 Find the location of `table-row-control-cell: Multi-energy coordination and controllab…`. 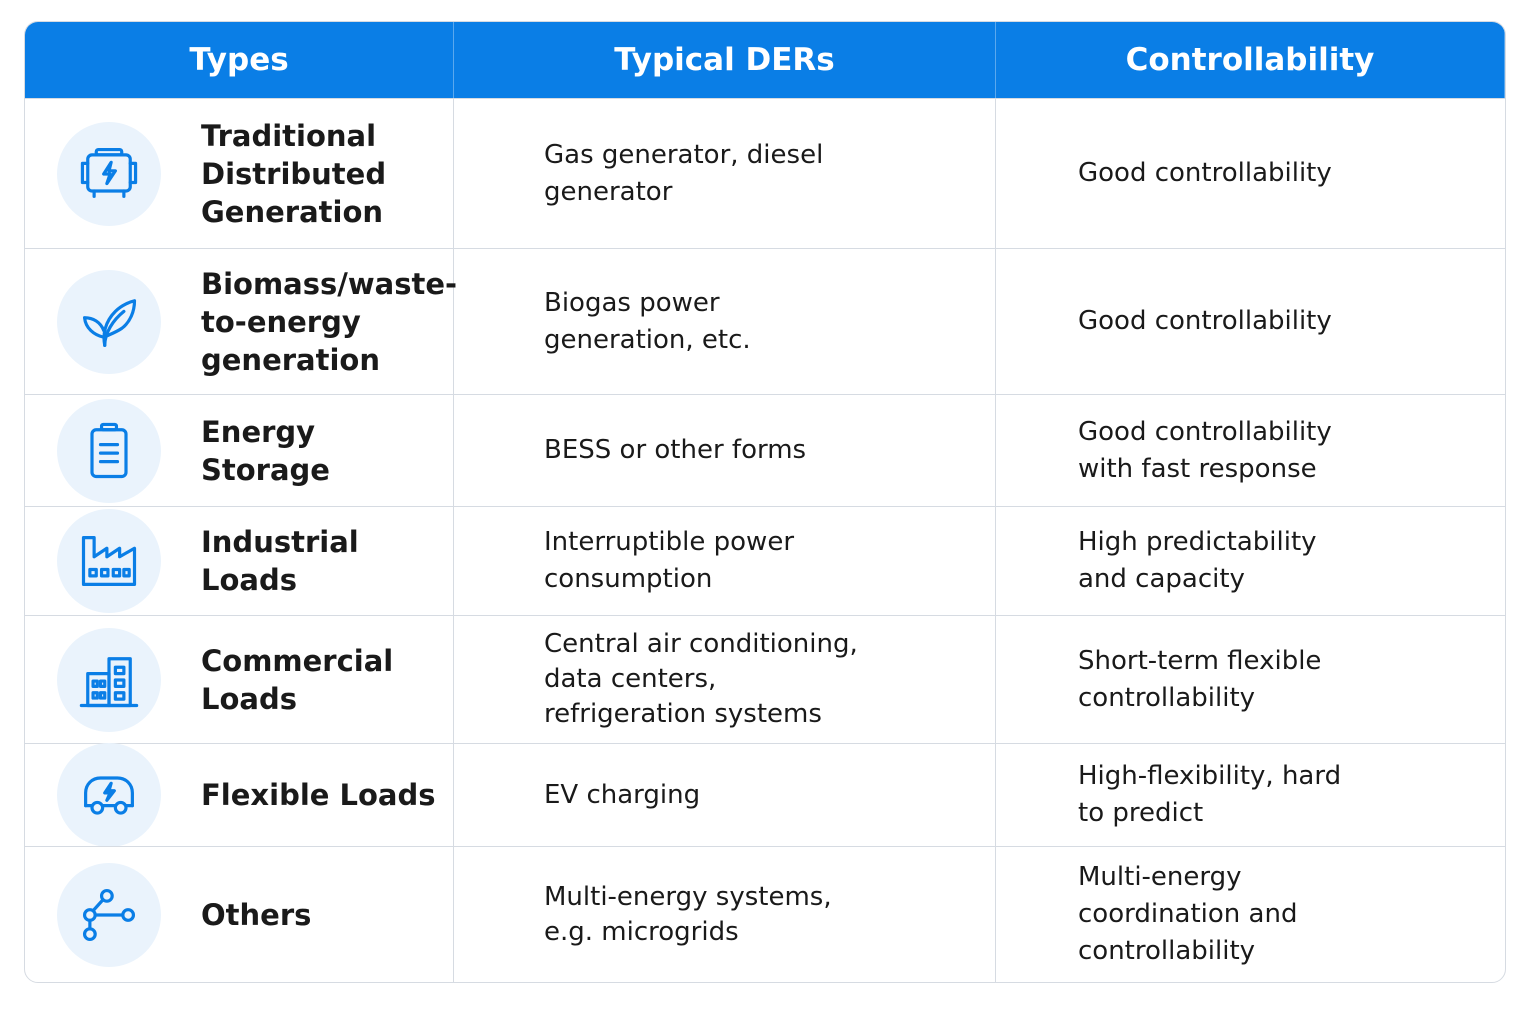

table-row-control-cell: Multi-energy coordination and controllab… is located at coordinates (1250, 914).